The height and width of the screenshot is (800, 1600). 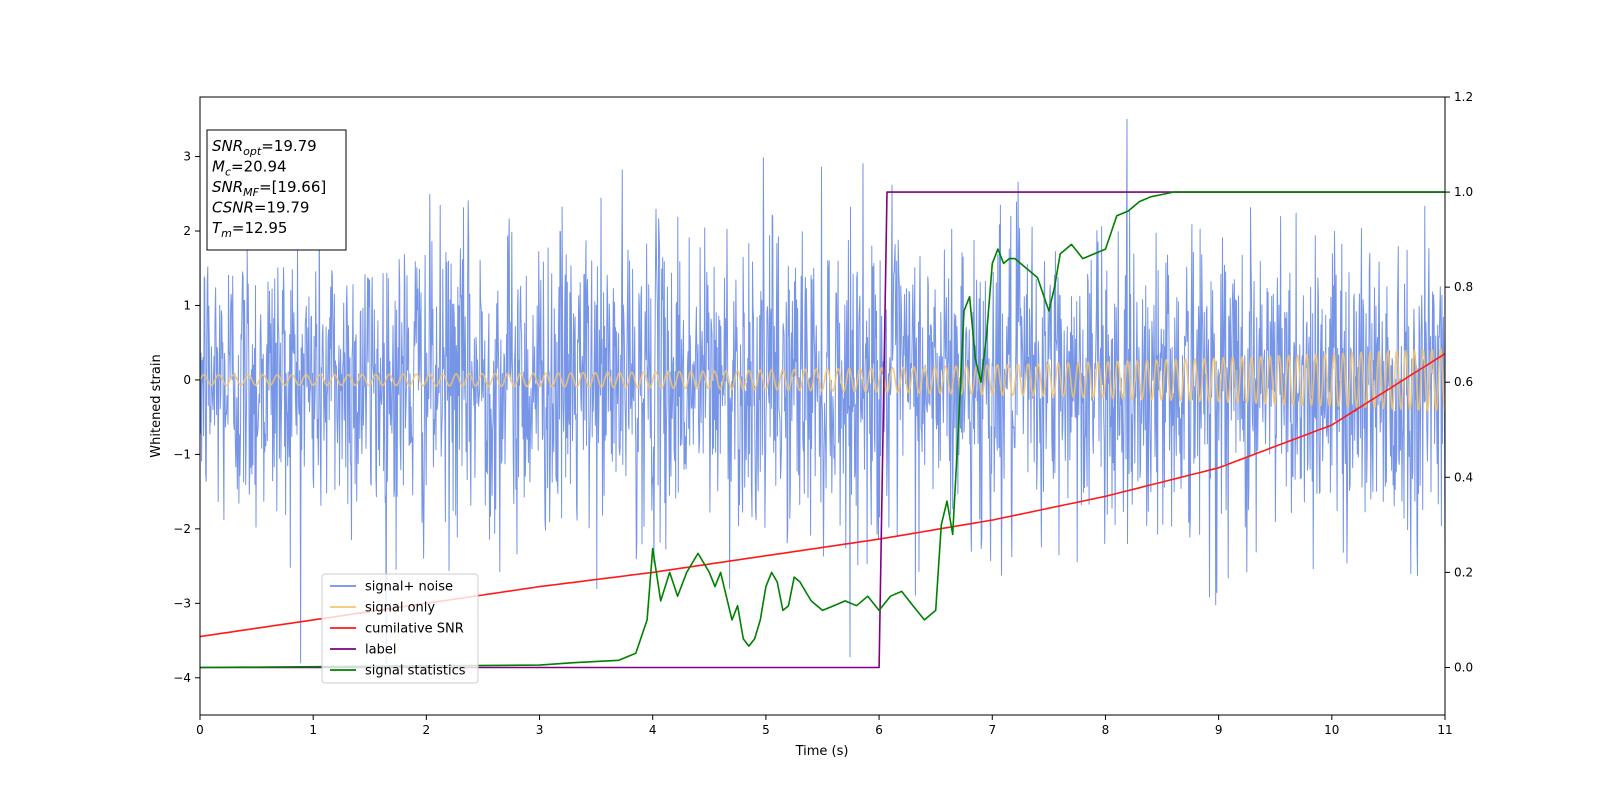 What do you see at coordinates (380, 650) in the screenshot?
I see `legend-entry: label` at bounding box center [380, 650].